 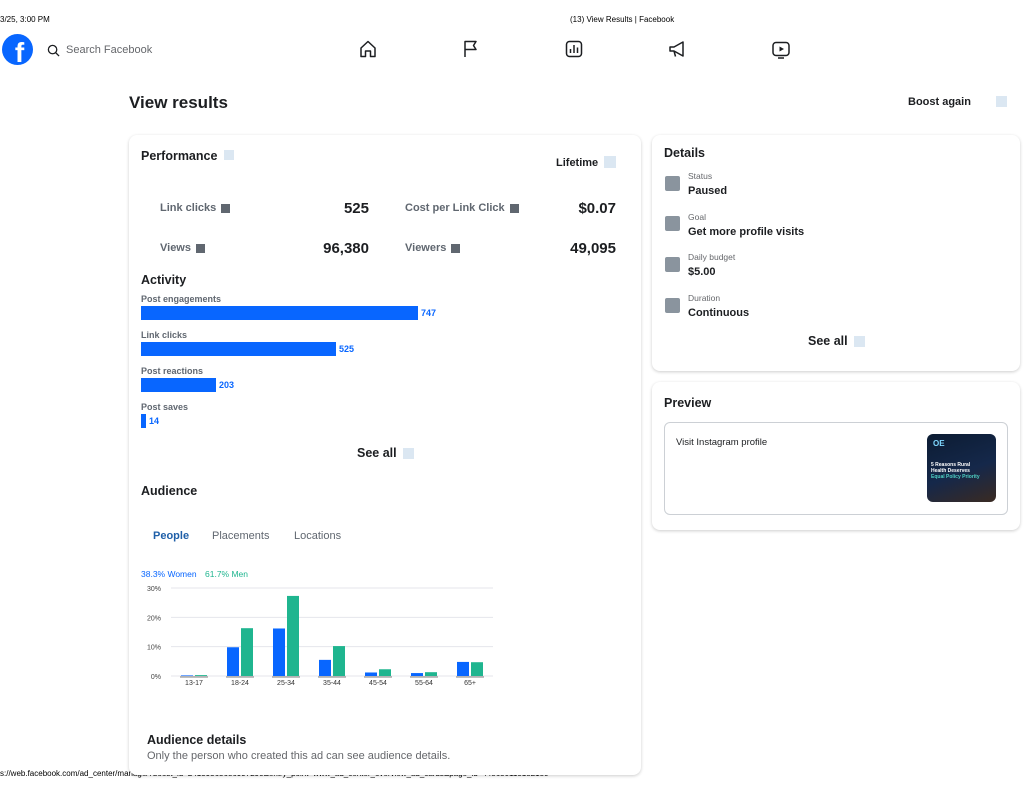 What do you see at coordinates (378, 683) in the screenshot?
I see `x-tick-label: 45-54` at bounding box center [378, 683].